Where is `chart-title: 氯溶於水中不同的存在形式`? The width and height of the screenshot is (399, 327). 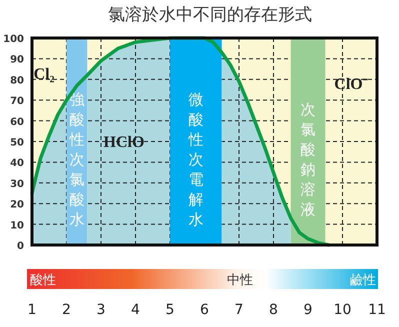 chart-title: 氯溶於水中不同的存在形式 is located at coordinates (210, 15).